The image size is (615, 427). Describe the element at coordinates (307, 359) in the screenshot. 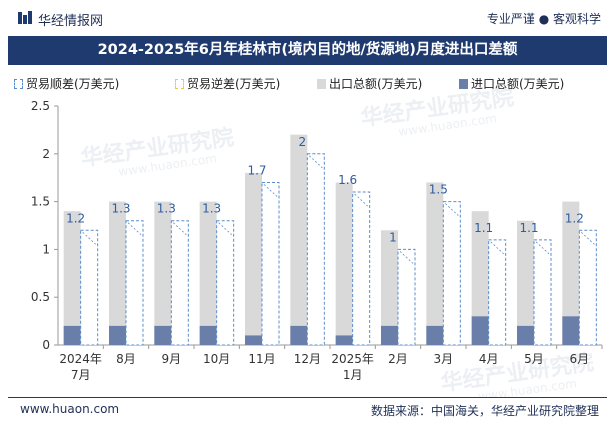

I see `x-tick-label: 12月` at that location.